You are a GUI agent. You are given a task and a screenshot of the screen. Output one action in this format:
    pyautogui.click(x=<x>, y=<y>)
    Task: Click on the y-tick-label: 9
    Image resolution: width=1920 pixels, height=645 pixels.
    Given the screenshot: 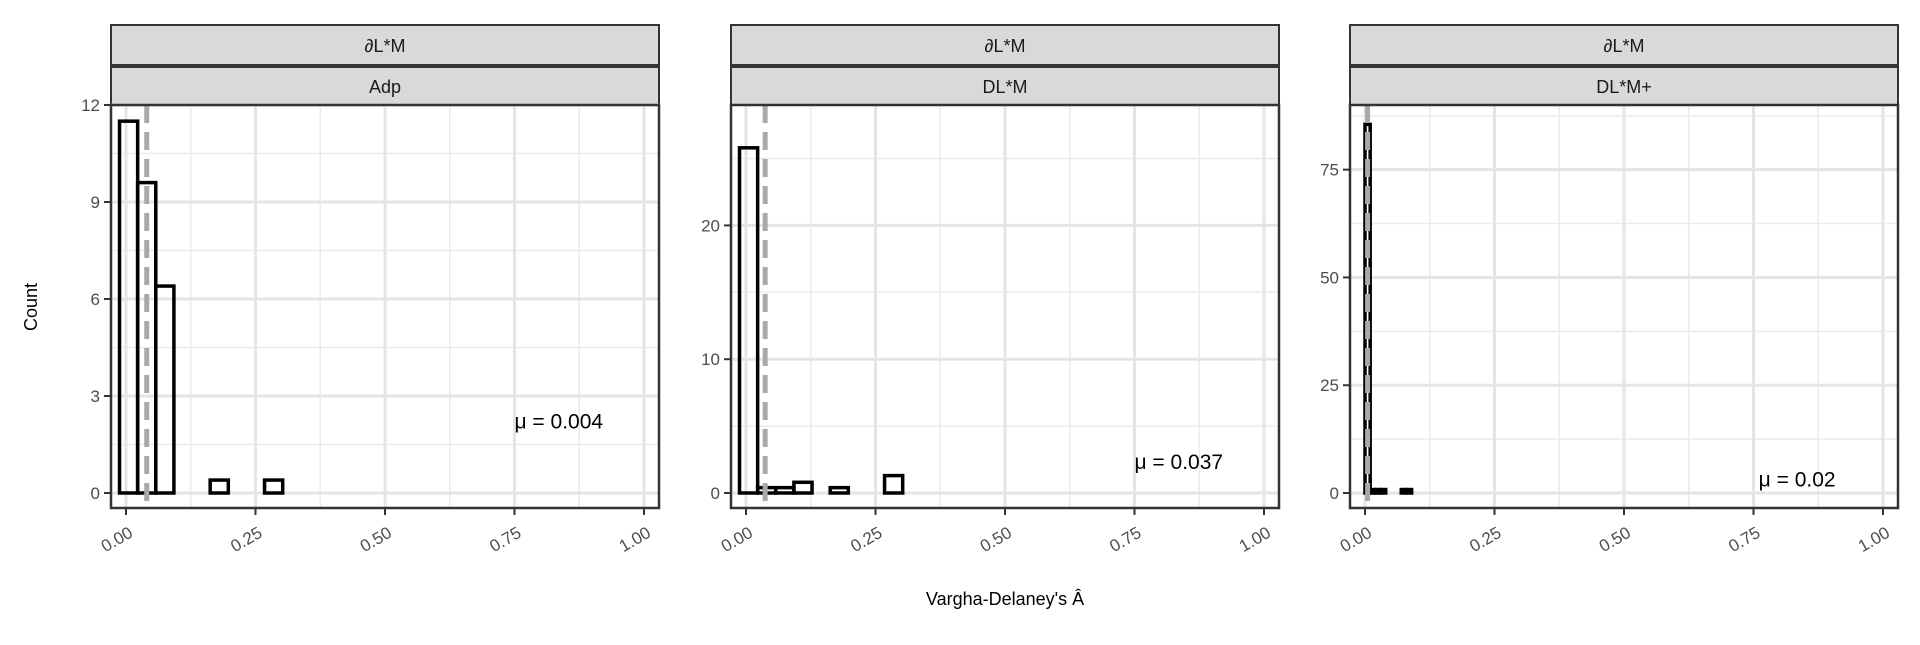 What is the action you would take?
    pyautogui.click(x=95, y=202)
    